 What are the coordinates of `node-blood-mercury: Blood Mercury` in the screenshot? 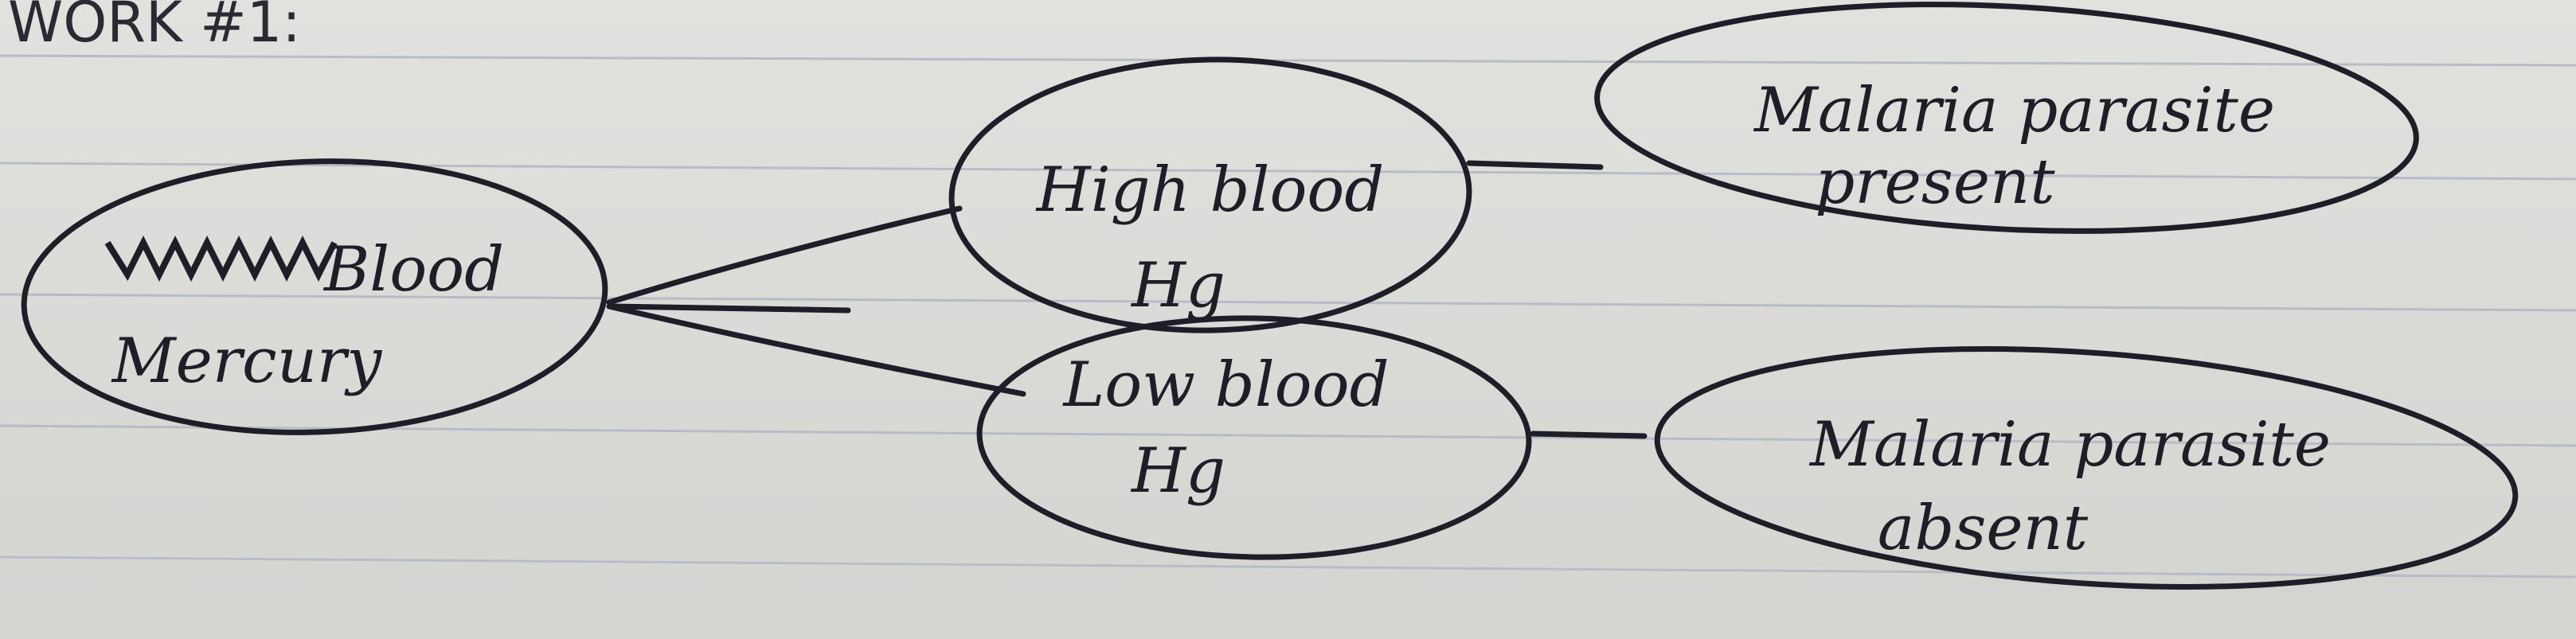 It's located at (315, 296).